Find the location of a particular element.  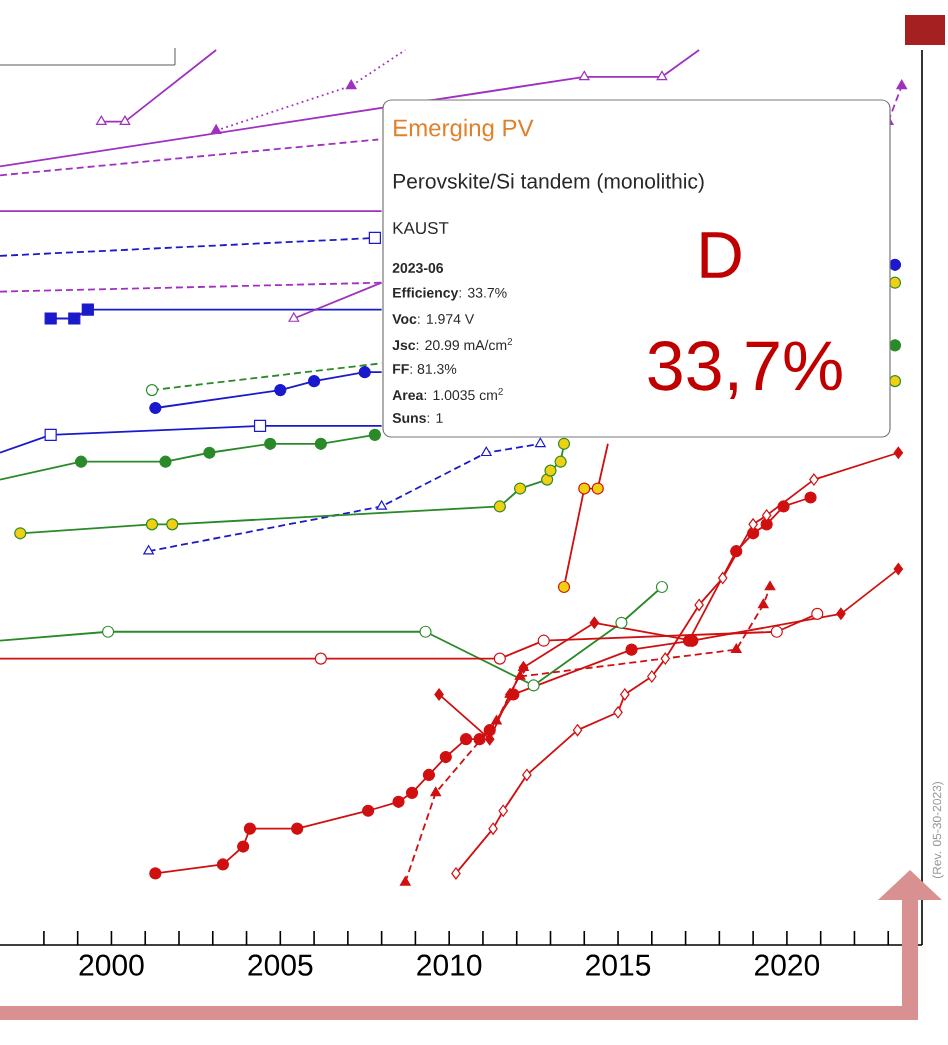

annotation: 33,7% is located at coordinates (745, 370).